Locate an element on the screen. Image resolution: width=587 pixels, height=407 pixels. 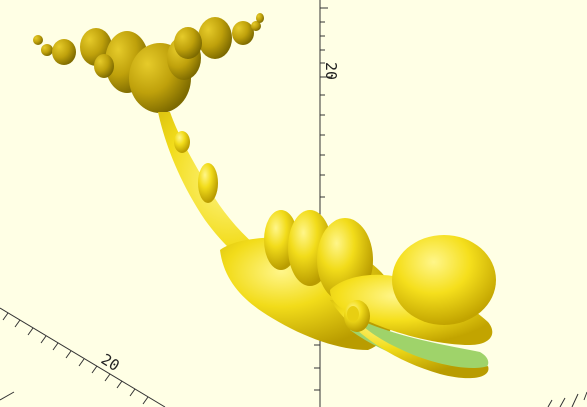
z-axis-tick-label: 20 is located at coordinates (331, 71).